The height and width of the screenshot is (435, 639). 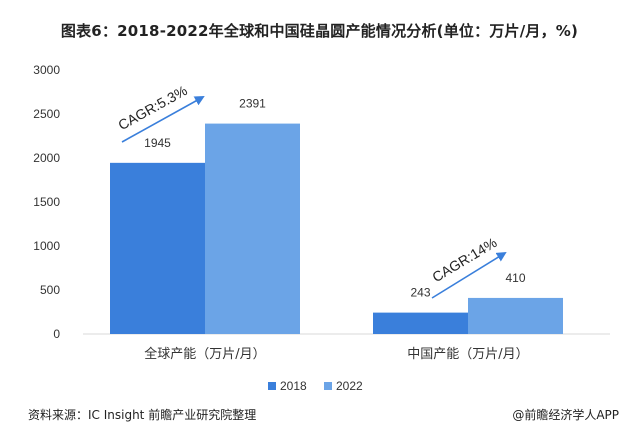 What do you see at coordinates (469, 275) in the screenshot?
I see `cagr-arrow-china` at bounding box center [469, 275].